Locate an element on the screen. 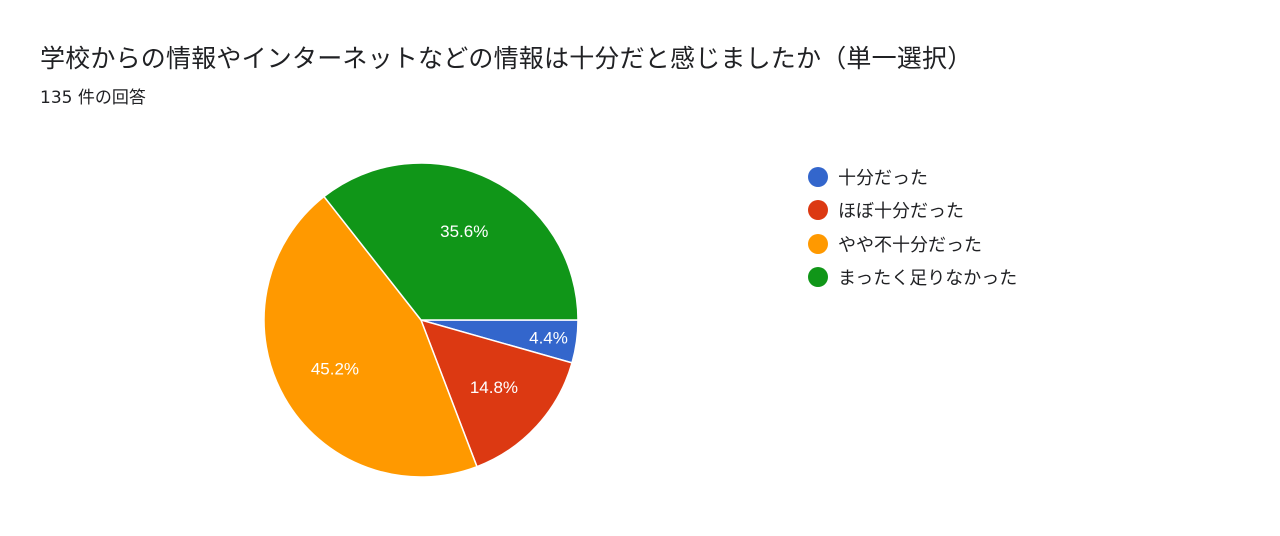 Image resolution: width=1280 pixels, height=536 pixels. legend-label: 十分だった is located at coordinates (883, 178).